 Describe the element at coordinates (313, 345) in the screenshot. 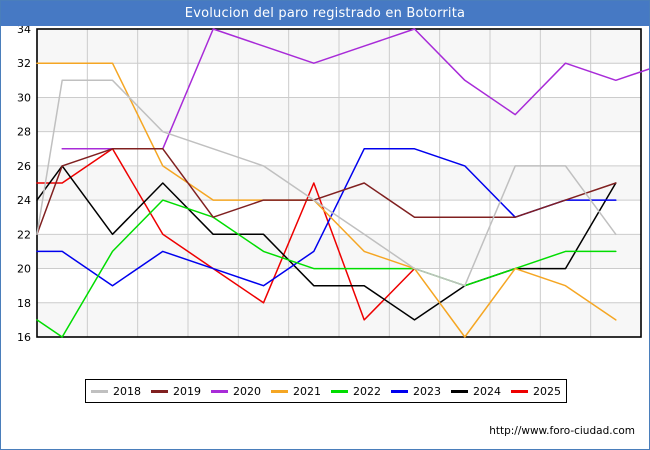

I see `x-tick-label-jun: JUN` at that location.